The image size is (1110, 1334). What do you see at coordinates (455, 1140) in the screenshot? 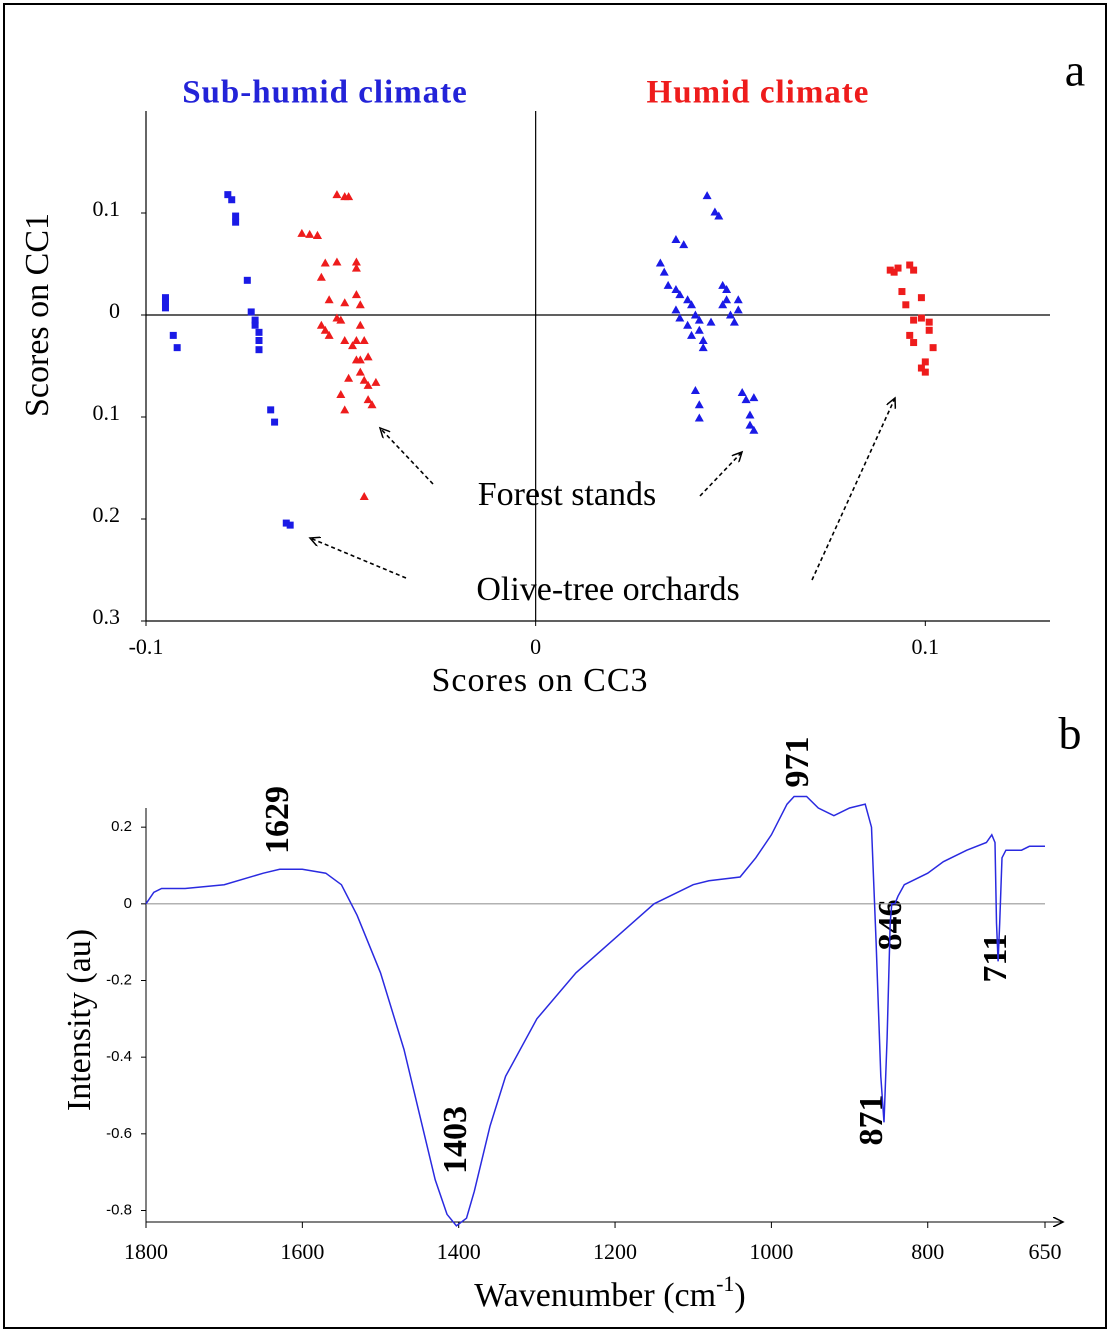
I see `peak-label: 1403` at bounding box center [455, 1140].